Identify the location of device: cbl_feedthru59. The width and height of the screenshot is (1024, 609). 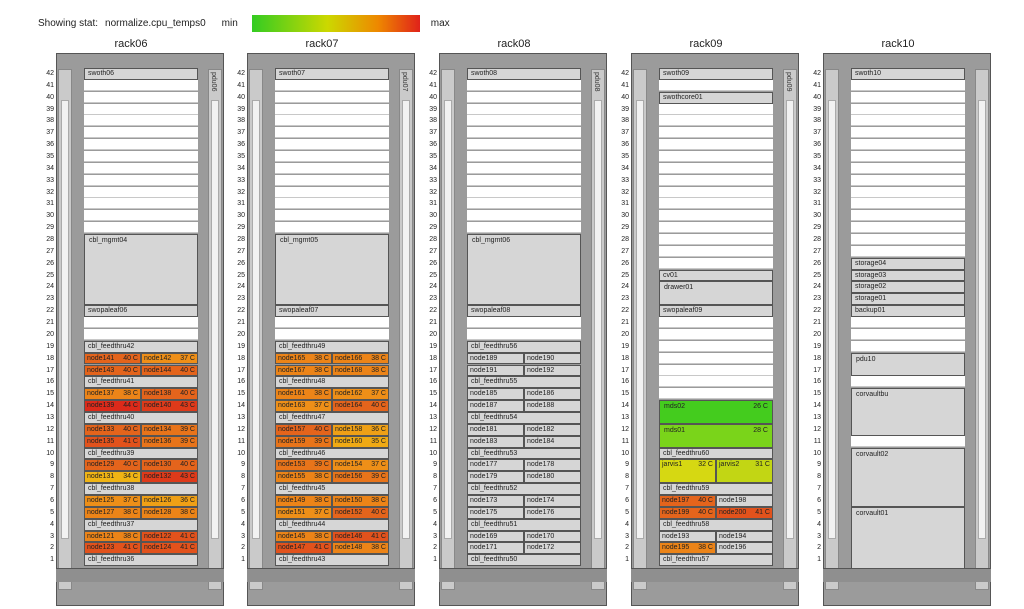
(716, 489).